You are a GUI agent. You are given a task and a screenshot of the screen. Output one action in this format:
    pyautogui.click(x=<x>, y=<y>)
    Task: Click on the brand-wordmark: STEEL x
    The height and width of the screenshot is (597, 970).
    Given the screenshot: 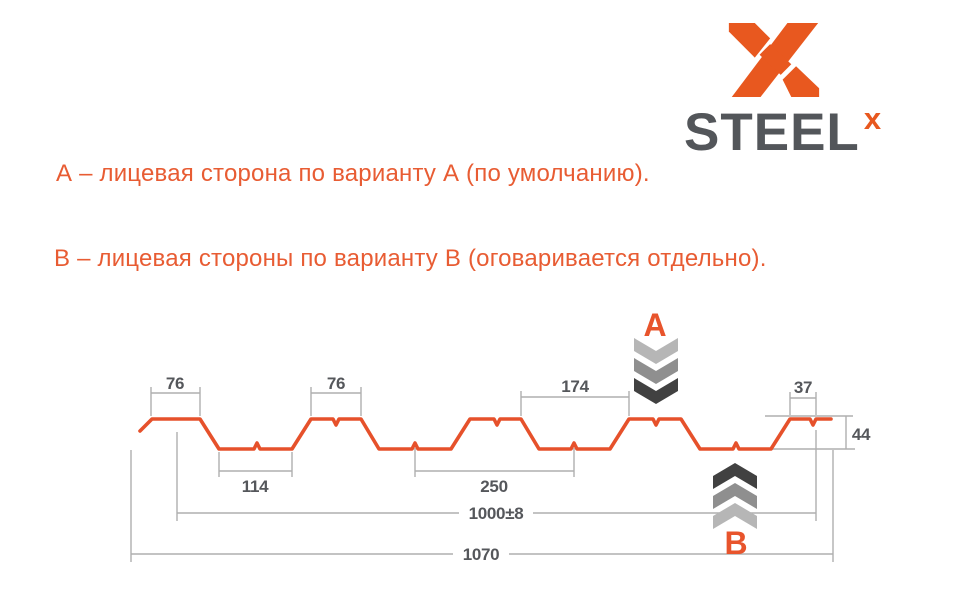 What is the action you would take?
    pyautogui.click(x=782, y=132)
    